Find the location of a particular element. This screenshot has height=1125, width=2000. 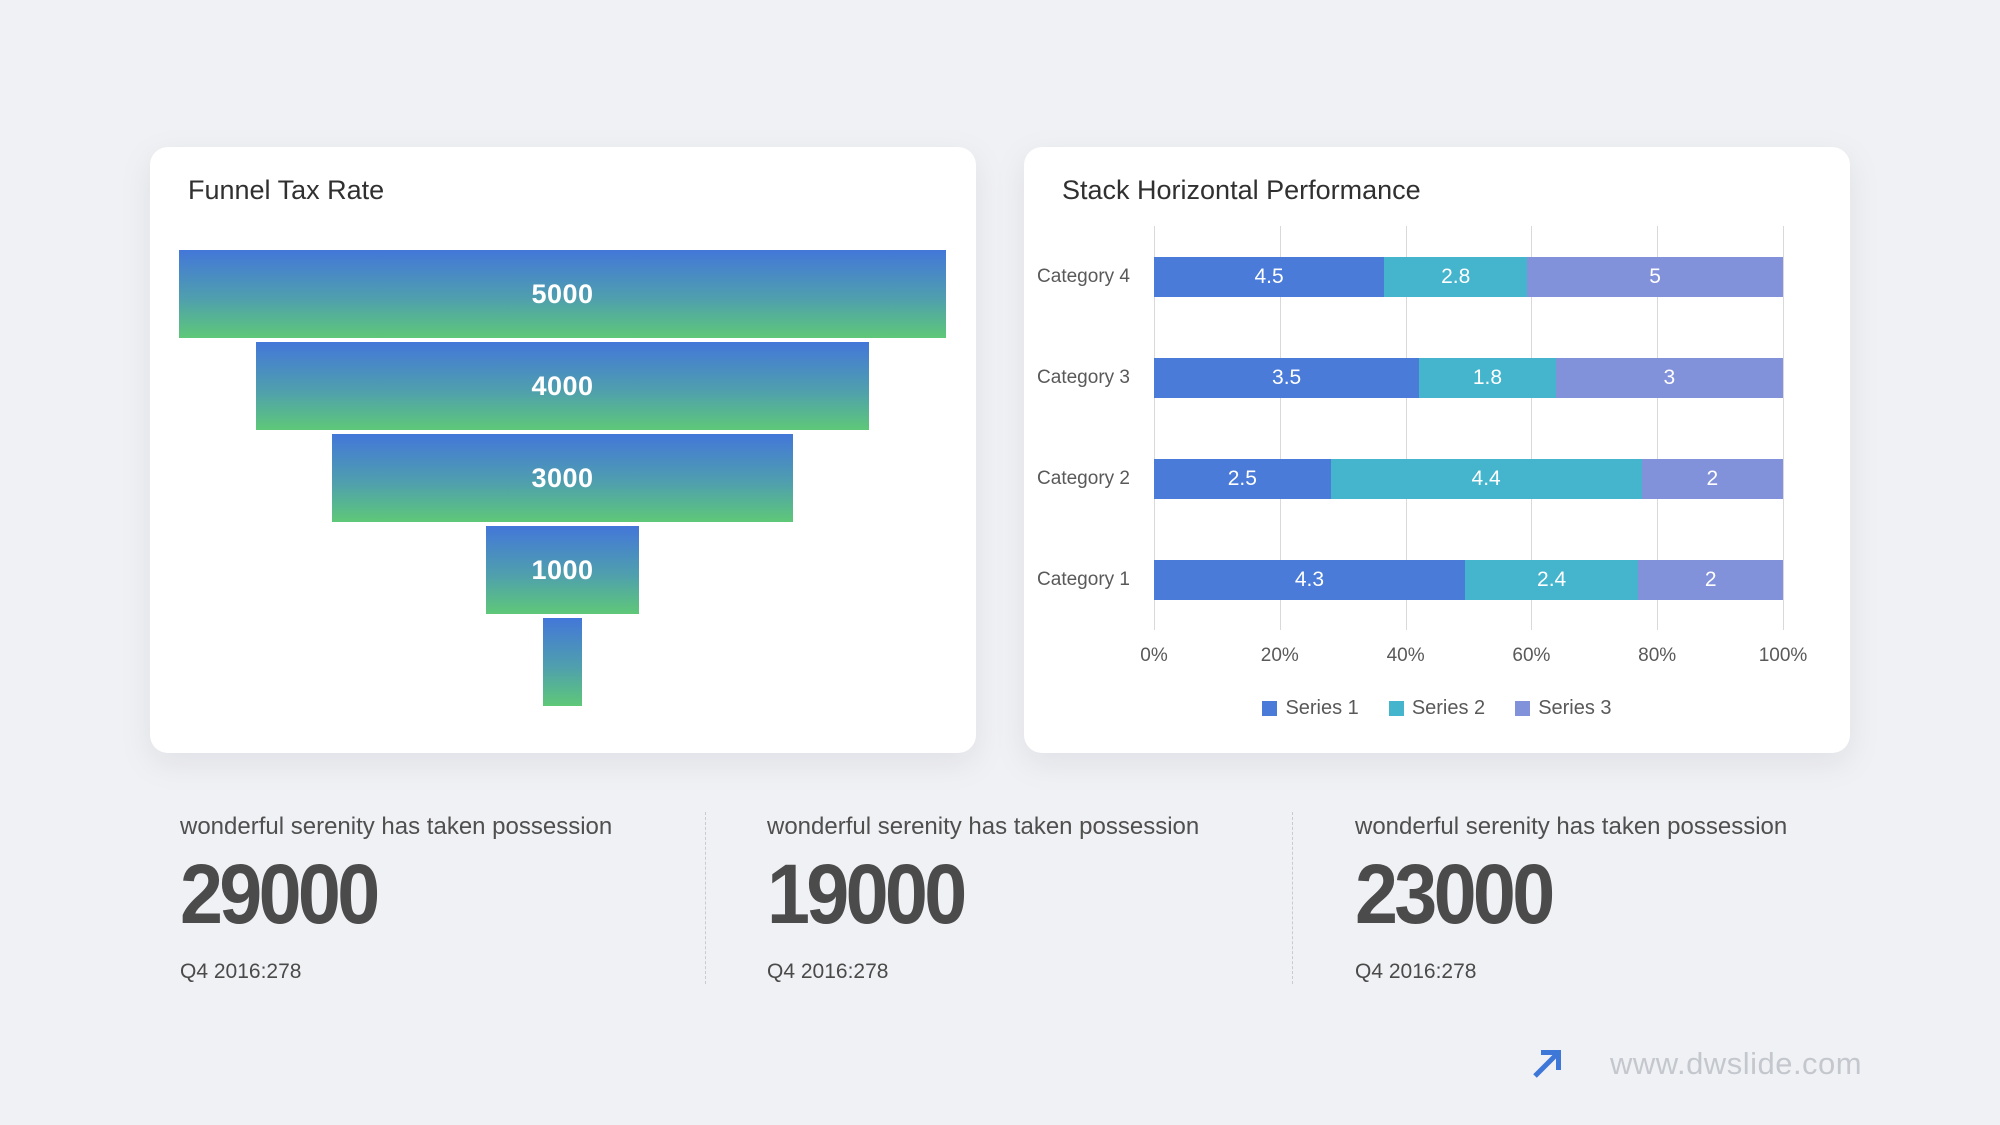

funnel-bar: 1000 is located at coordinates (562, 570).